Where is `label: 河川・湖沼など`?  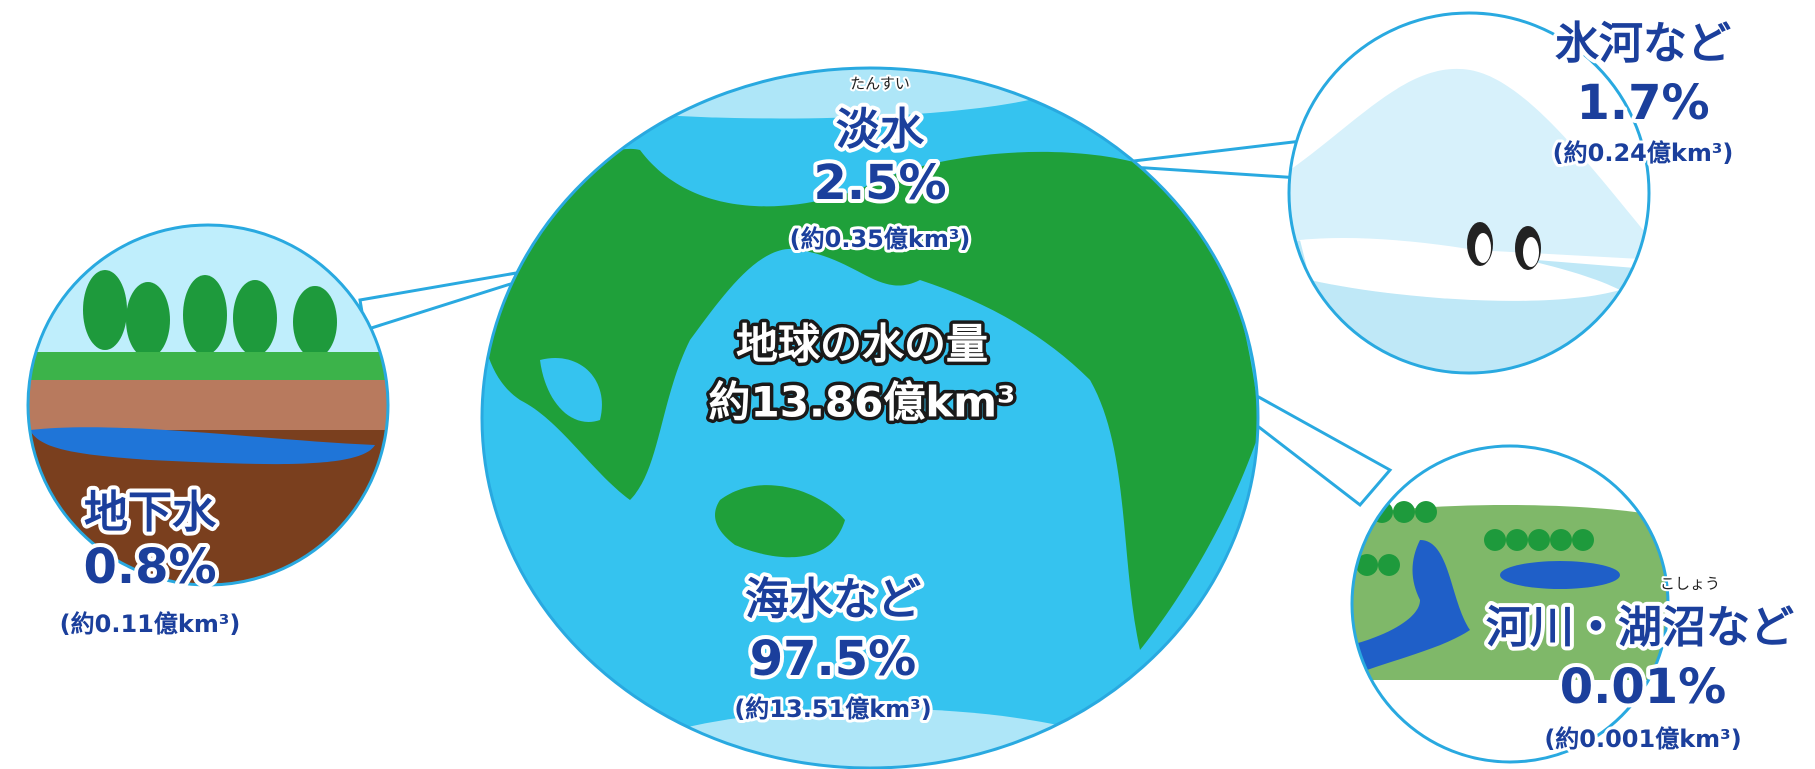
label: 河川・湖沼など is located at coordinates (1640, 627).